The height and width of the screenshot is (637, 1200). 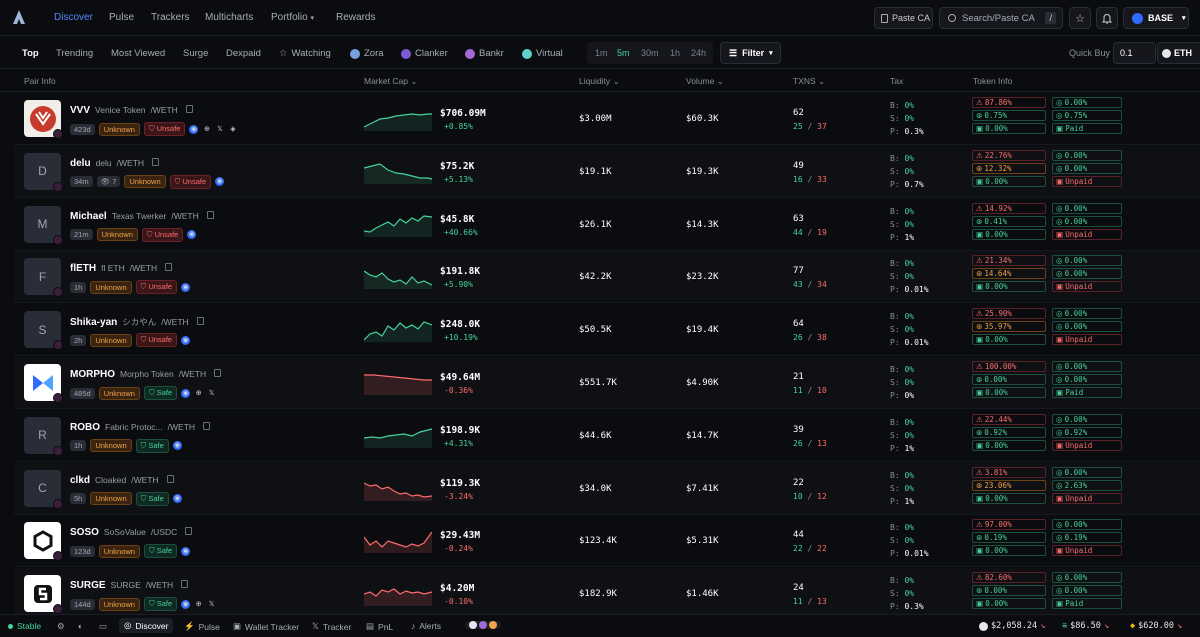 What do you see at coordinates (1009, 419) in the screenshot?
I see `token-info-top10-holders: ⚠ 22.44%` at bounding box center [1009, 419].